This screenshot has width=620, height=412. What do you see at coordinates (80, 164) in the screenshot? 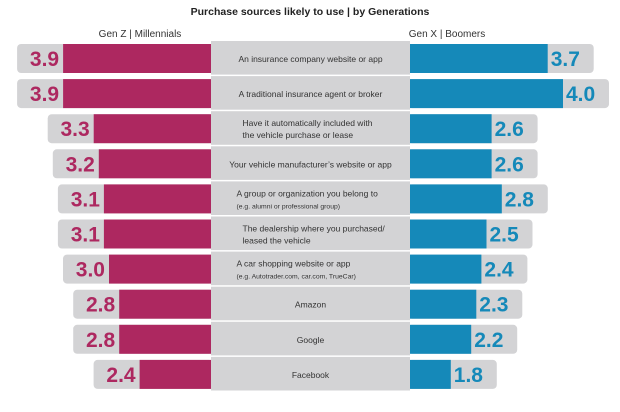
I see `left-value-label: 3.2` at bounding box center [80, 164].